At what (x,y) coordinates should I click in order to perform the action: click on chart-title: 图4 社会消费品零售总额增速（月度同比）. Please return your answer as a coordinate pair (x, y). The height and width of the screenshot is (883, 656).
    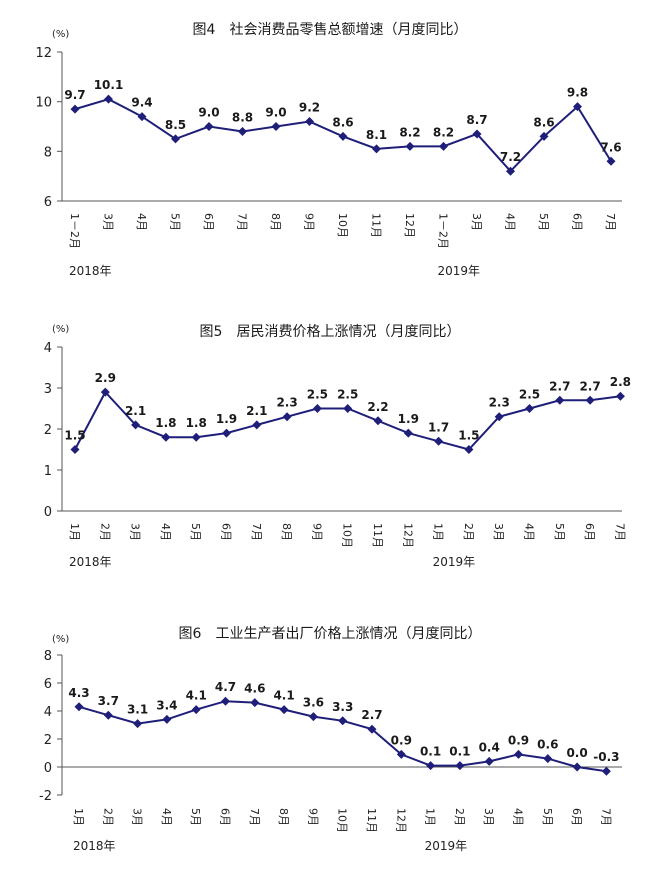
    Looking at the image, I should click on (330, 30).